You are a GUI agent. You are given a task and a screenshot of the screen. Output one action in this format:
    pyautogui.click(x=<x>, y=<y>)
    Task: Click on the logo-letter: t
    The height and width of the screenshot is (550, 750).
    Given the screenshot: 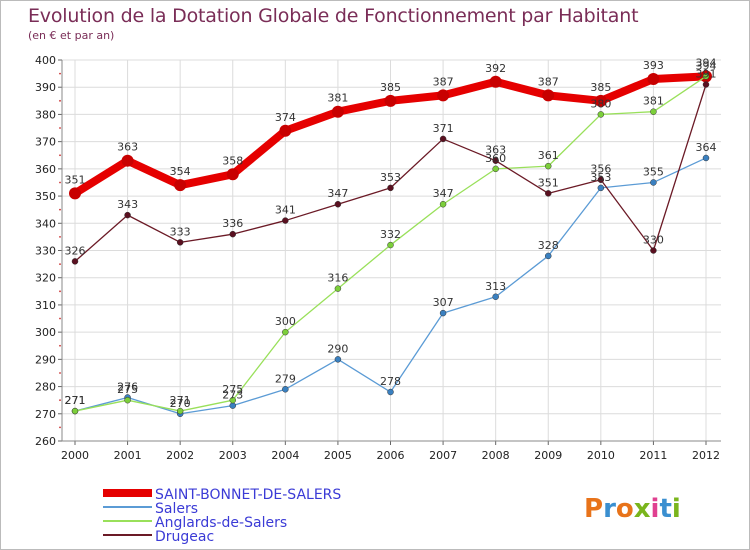 What is the action you would take?
    pyautogui.click(x=665, y=509)
    